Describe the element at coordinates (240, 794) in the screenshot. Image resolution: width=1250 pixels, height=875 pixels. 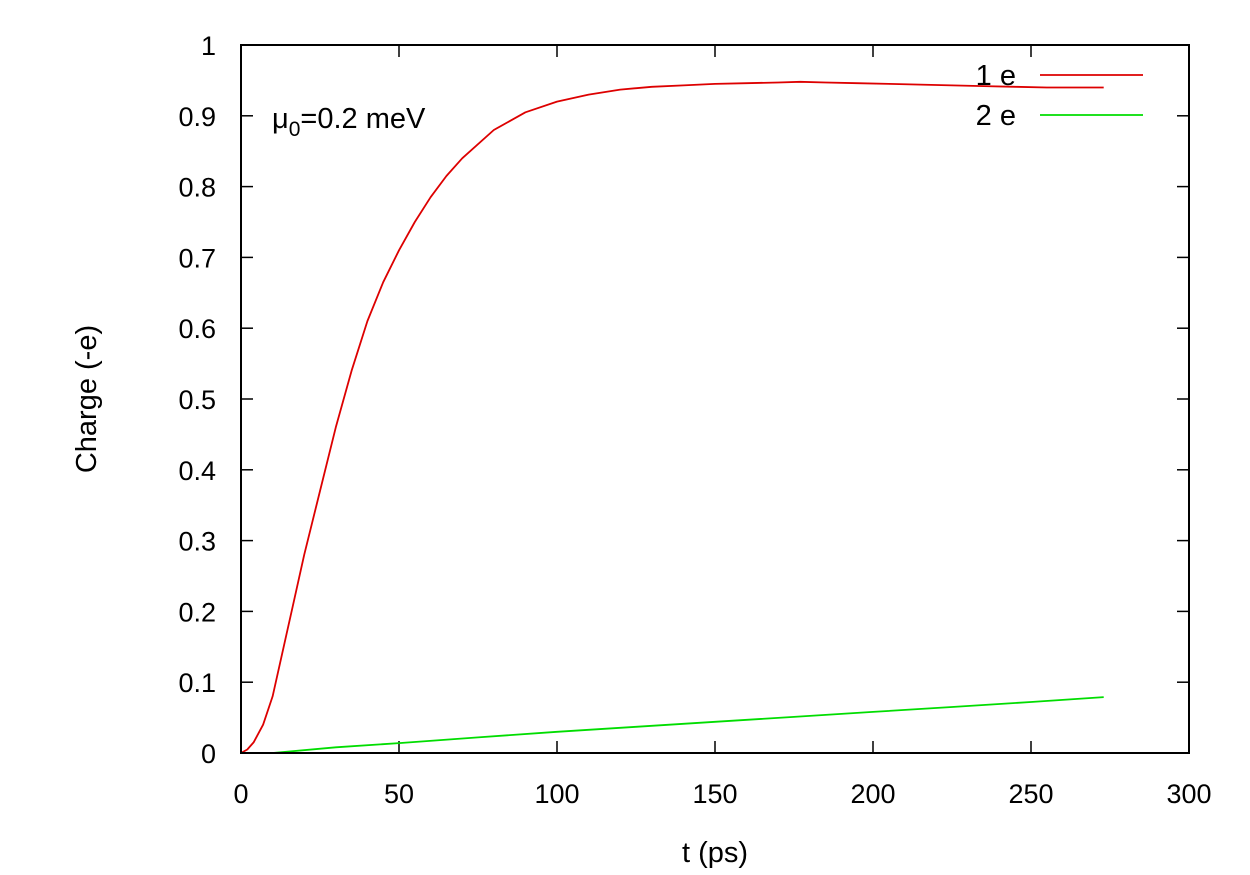
I see `x-tick-label: 0` at that location.